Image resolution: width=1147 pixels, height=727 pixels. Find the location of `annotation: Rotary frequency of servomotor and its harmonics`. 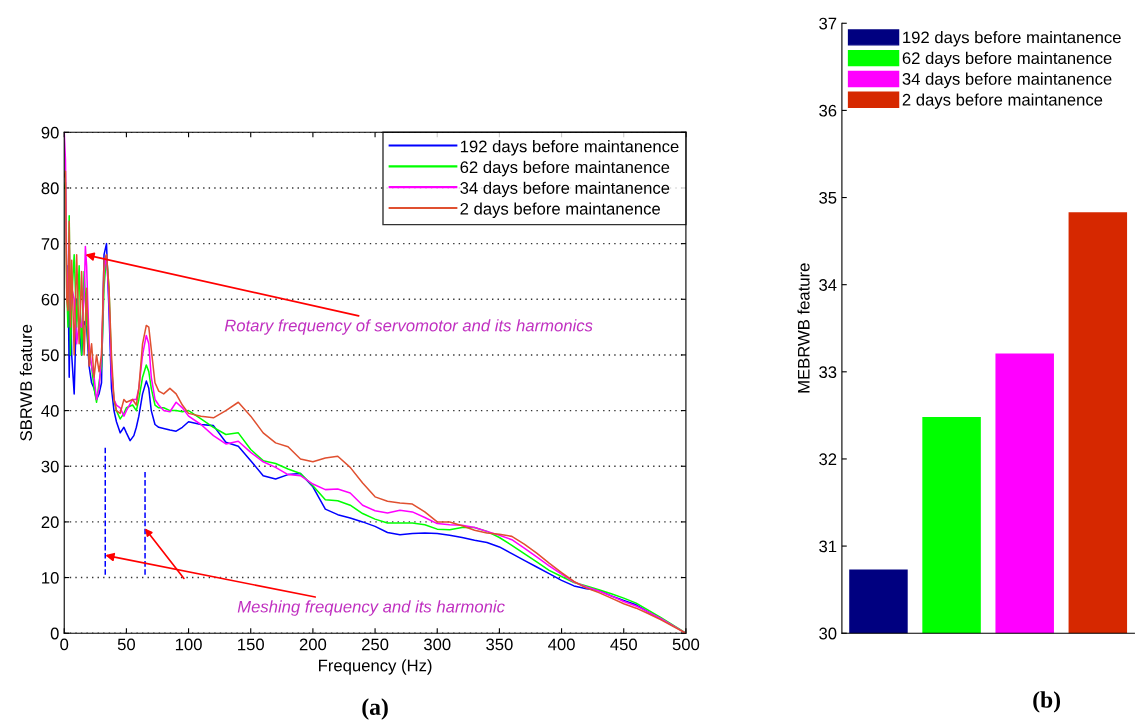

annotation: Rotary frequency of servomotor and its harmonics is located at coordinates (408, 327).